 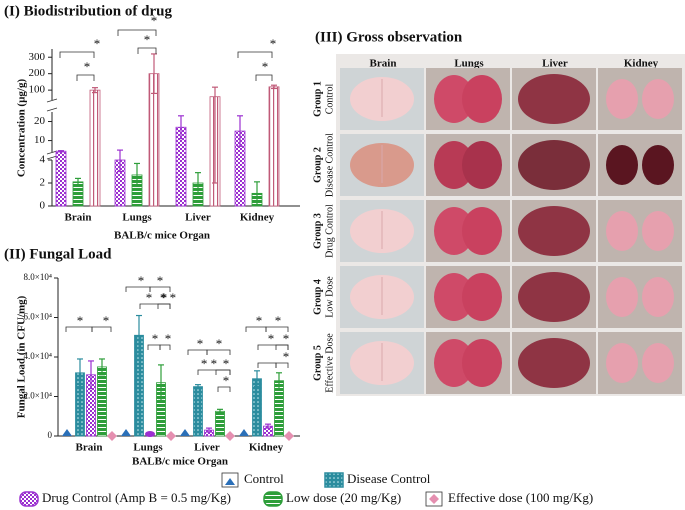 What do you see at coordinates (40, 121) in the screenshot?
I see `y-tick-label: 20` at bounding box center [40, 121].